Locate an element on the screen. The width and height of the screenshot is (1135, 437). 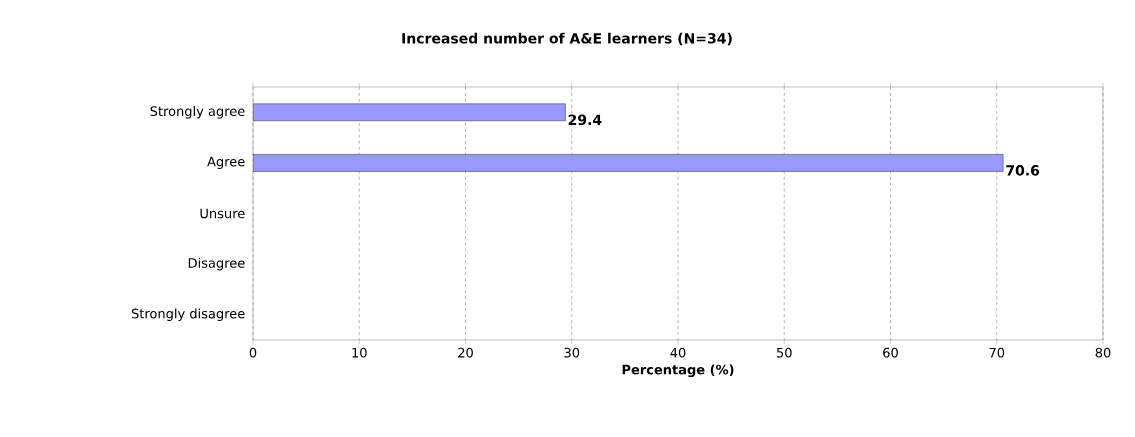
chart-title: Increased number of A&E learners (N=34) is located at coordinates (567, 39).